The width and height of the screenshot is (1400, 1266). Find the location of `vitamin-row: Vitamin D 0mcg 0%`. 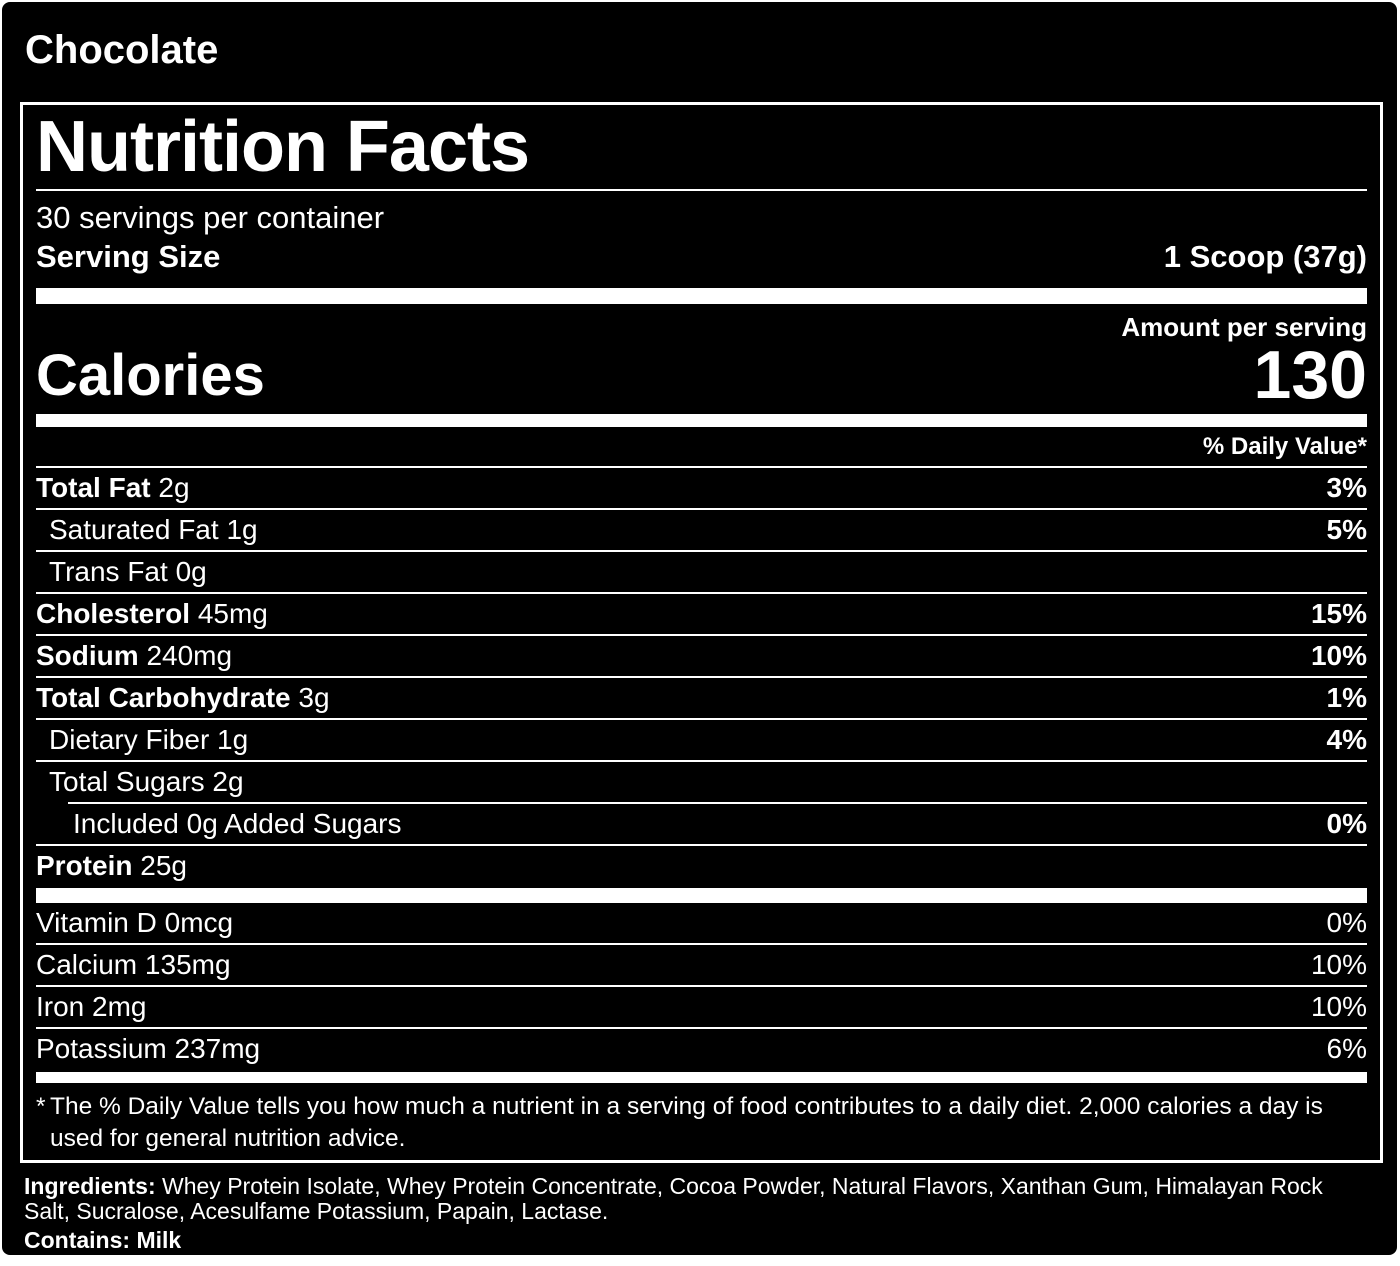

vitamin-row: Vitamin D 0mcg 0% is located at coordinates (701, 923).